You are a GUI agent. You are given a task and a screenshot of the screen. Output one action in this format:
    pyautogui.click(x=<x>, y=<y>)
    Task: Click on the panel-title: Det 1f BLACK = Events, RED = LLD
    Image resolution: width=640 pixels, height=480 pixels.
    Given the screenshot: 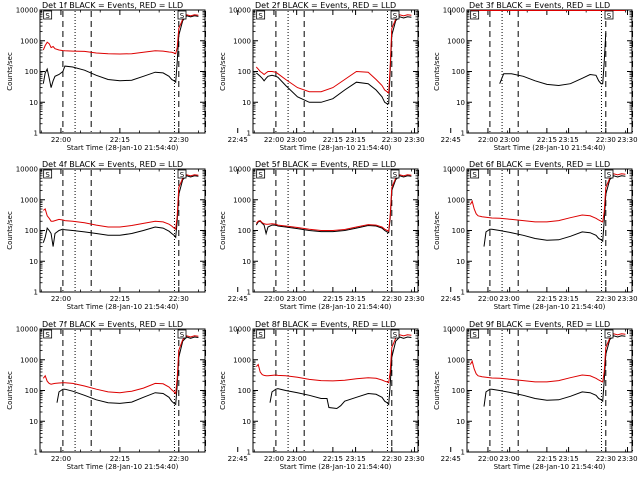 What is the action you would take?
    pyautogui.click(x=112, y=5)
    